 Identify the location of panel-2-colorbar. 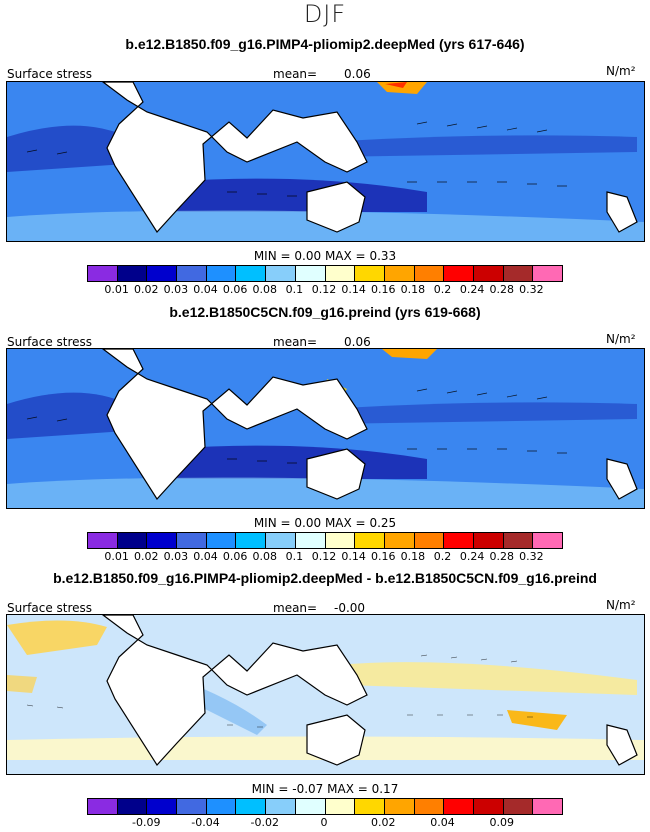
(325, 540).